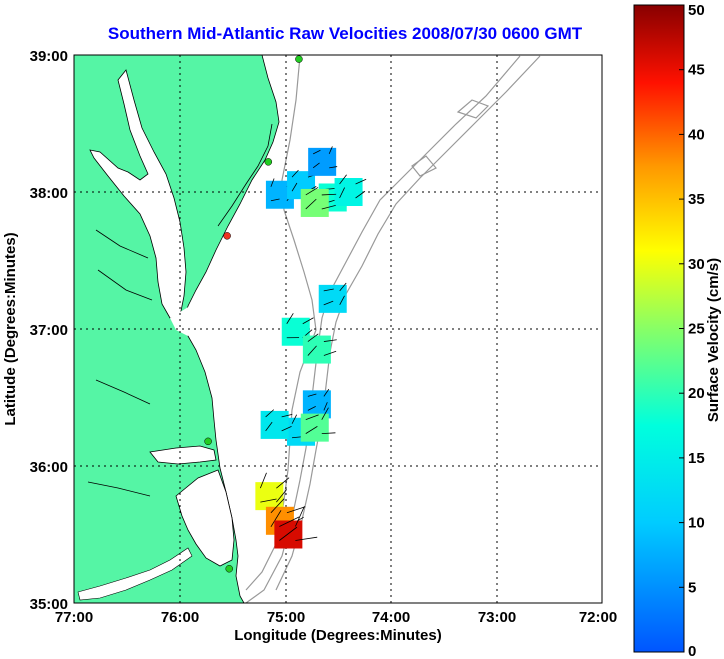  I want to click on colorbar-scale, so click(659, 328).